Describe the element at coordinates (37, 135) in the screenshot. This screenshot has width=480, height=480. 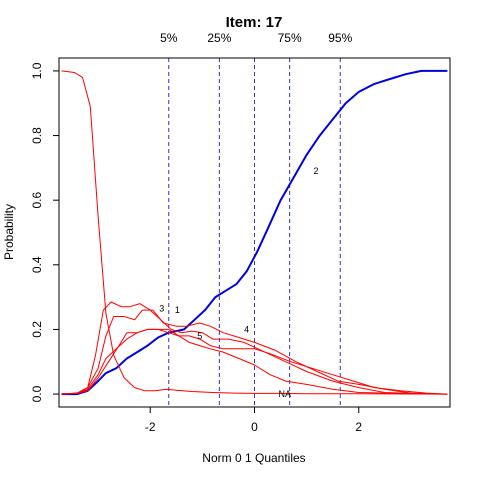
I see `y-tick-label-4: 0.8` at that location.